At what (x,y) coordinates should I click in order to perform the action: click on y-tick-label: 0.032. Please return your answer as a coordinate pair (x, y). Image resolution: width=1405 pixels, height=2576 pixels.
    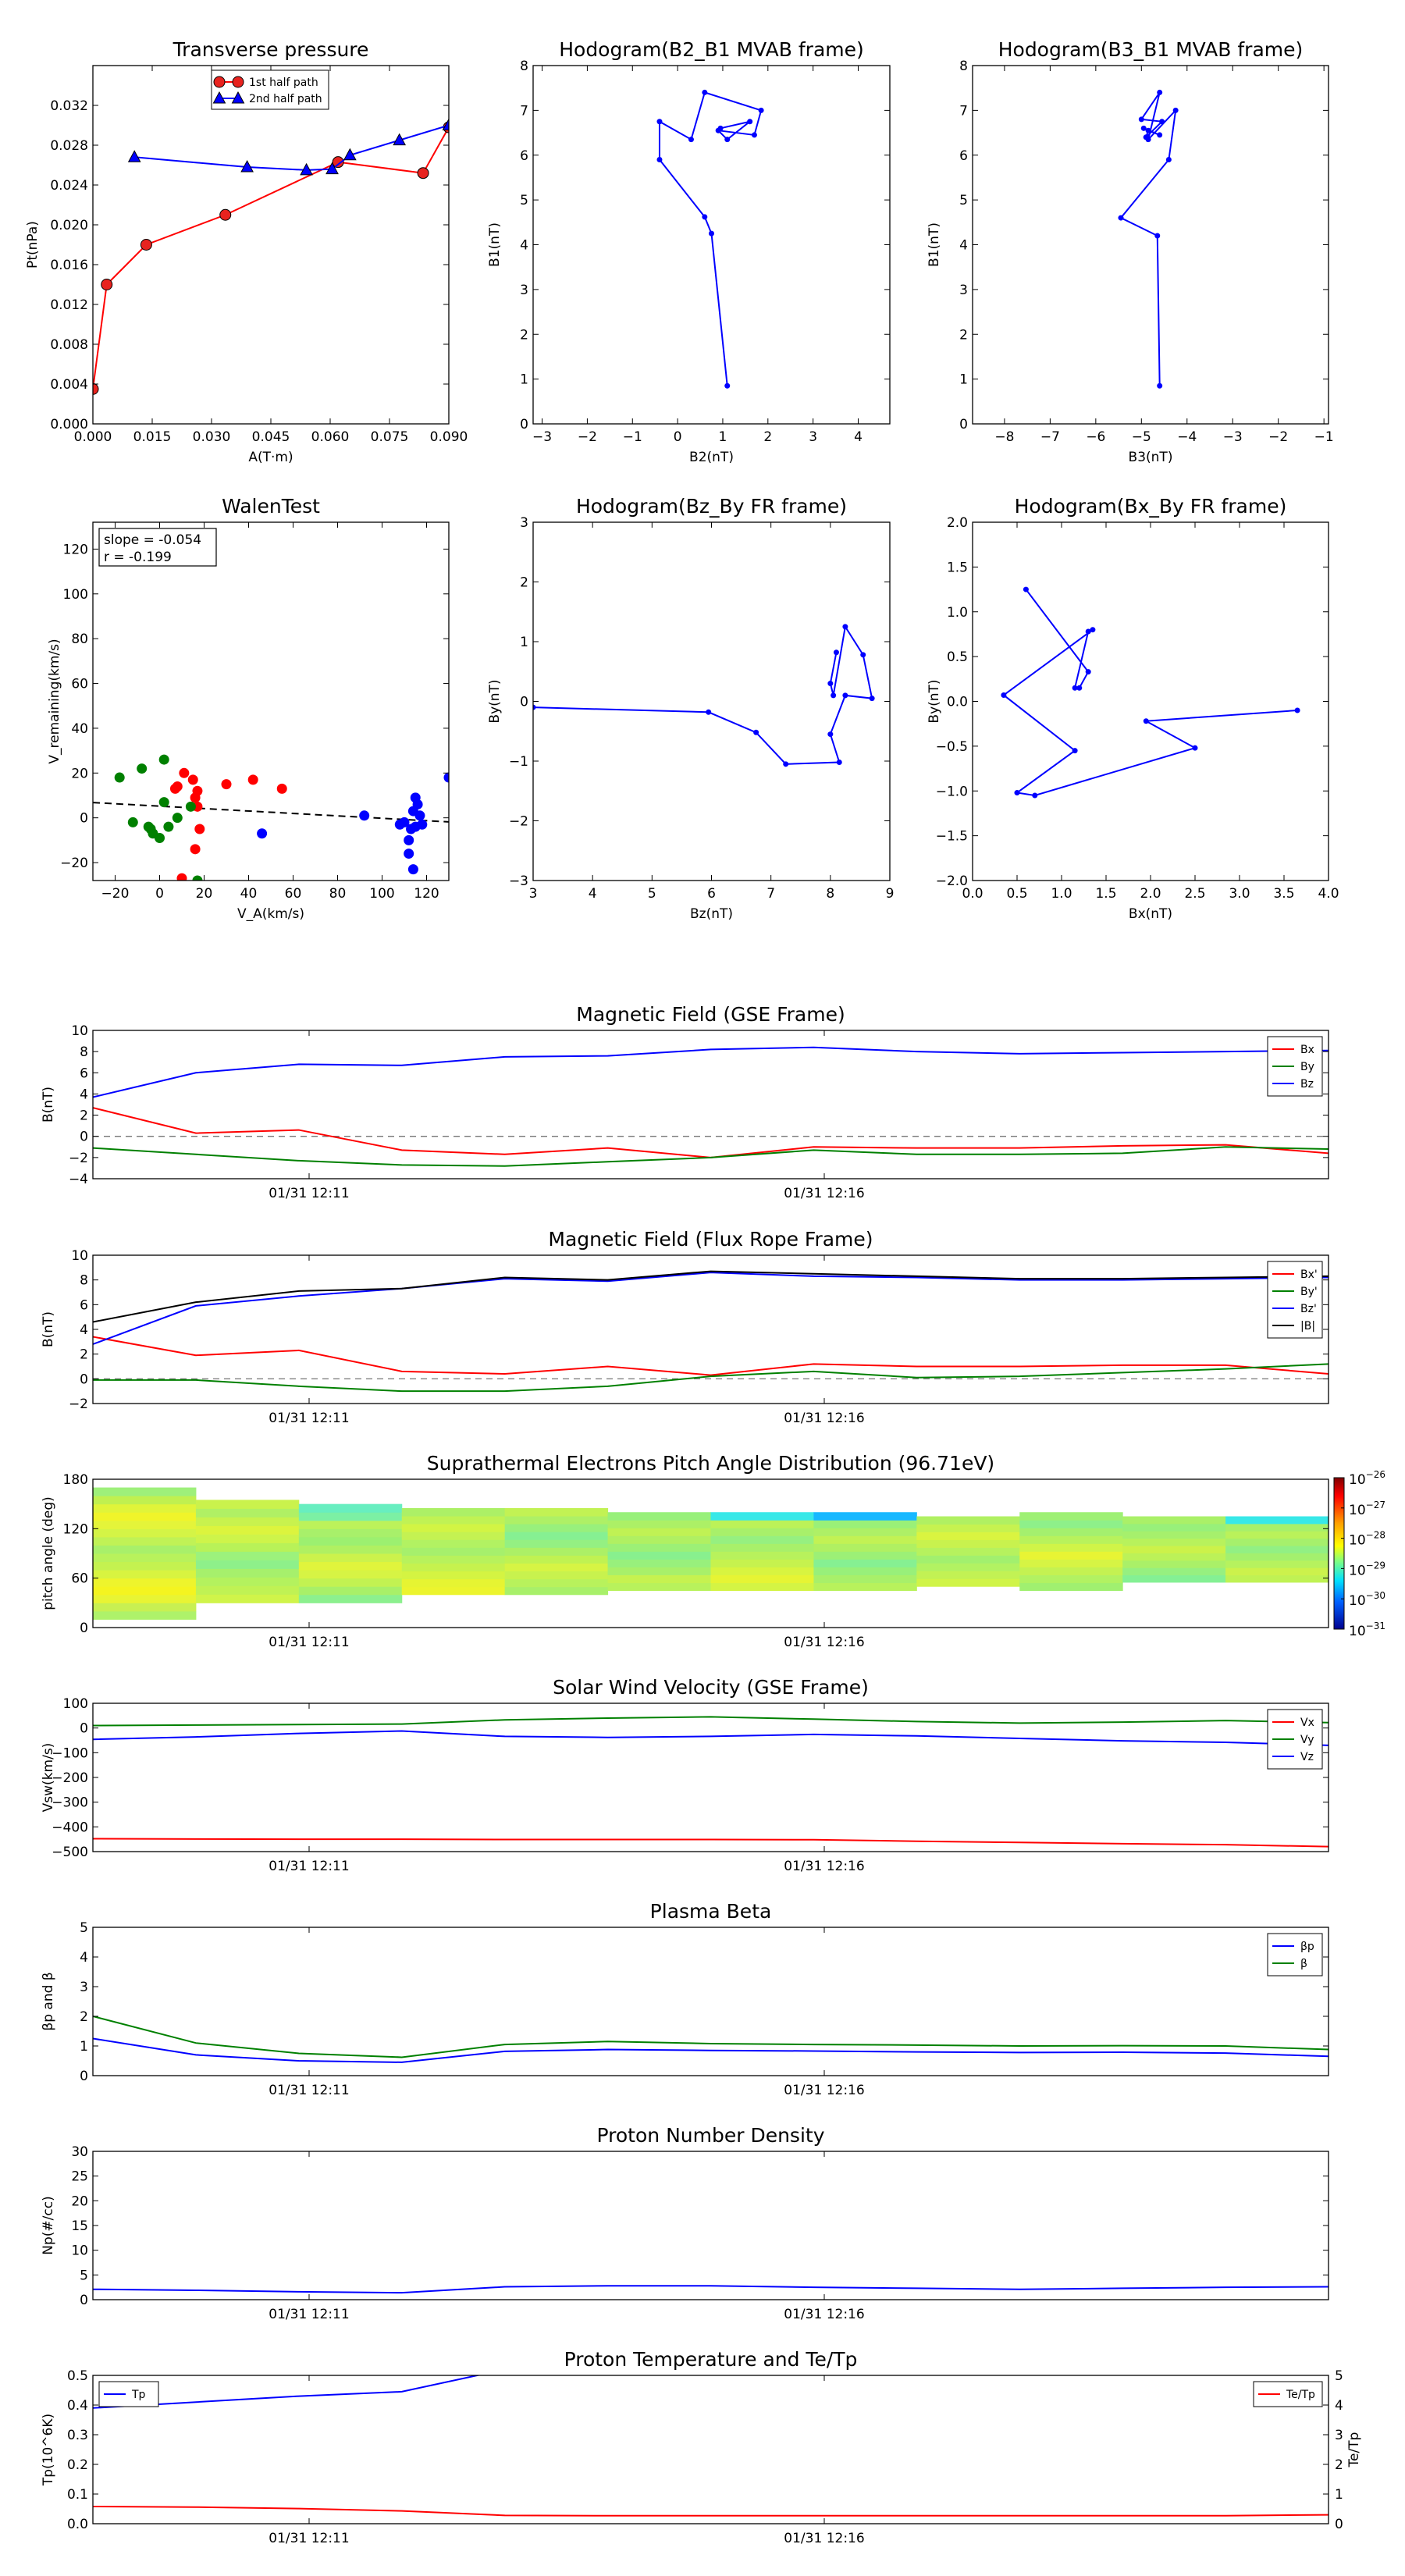
    Looking at the image, I should click on (69, 106).